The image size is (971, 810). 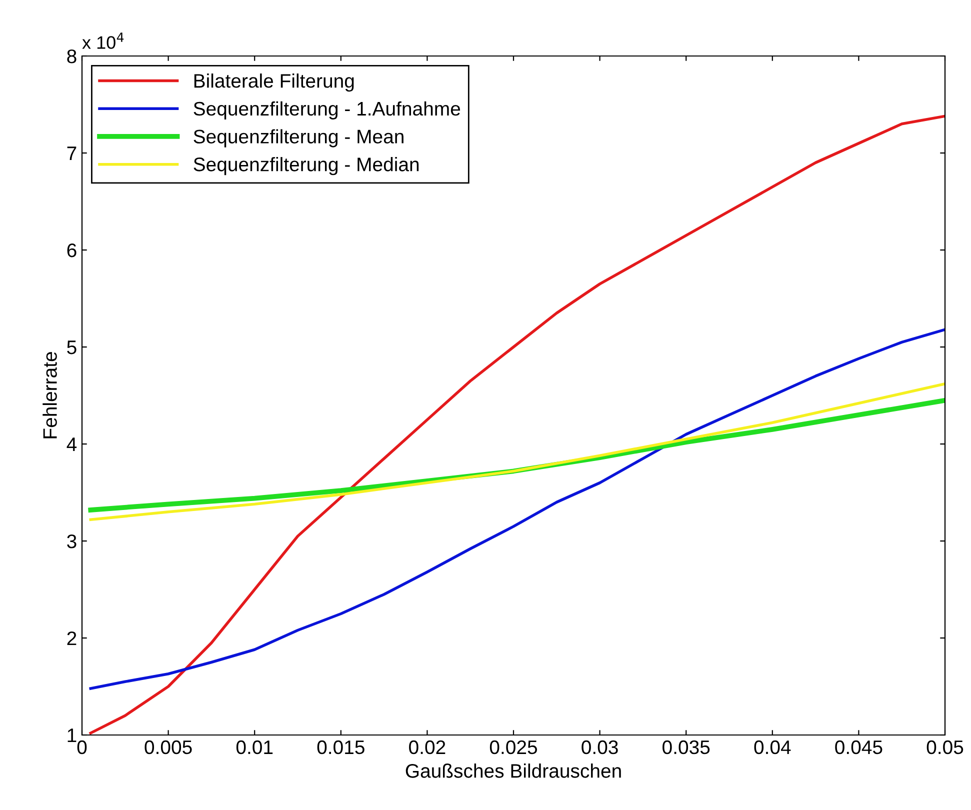 What do you see at coordinates (299, 138) in the screenshot?
I see `legend-label: Sequenzfilterung - Mean` at bounding box center [299, 138].